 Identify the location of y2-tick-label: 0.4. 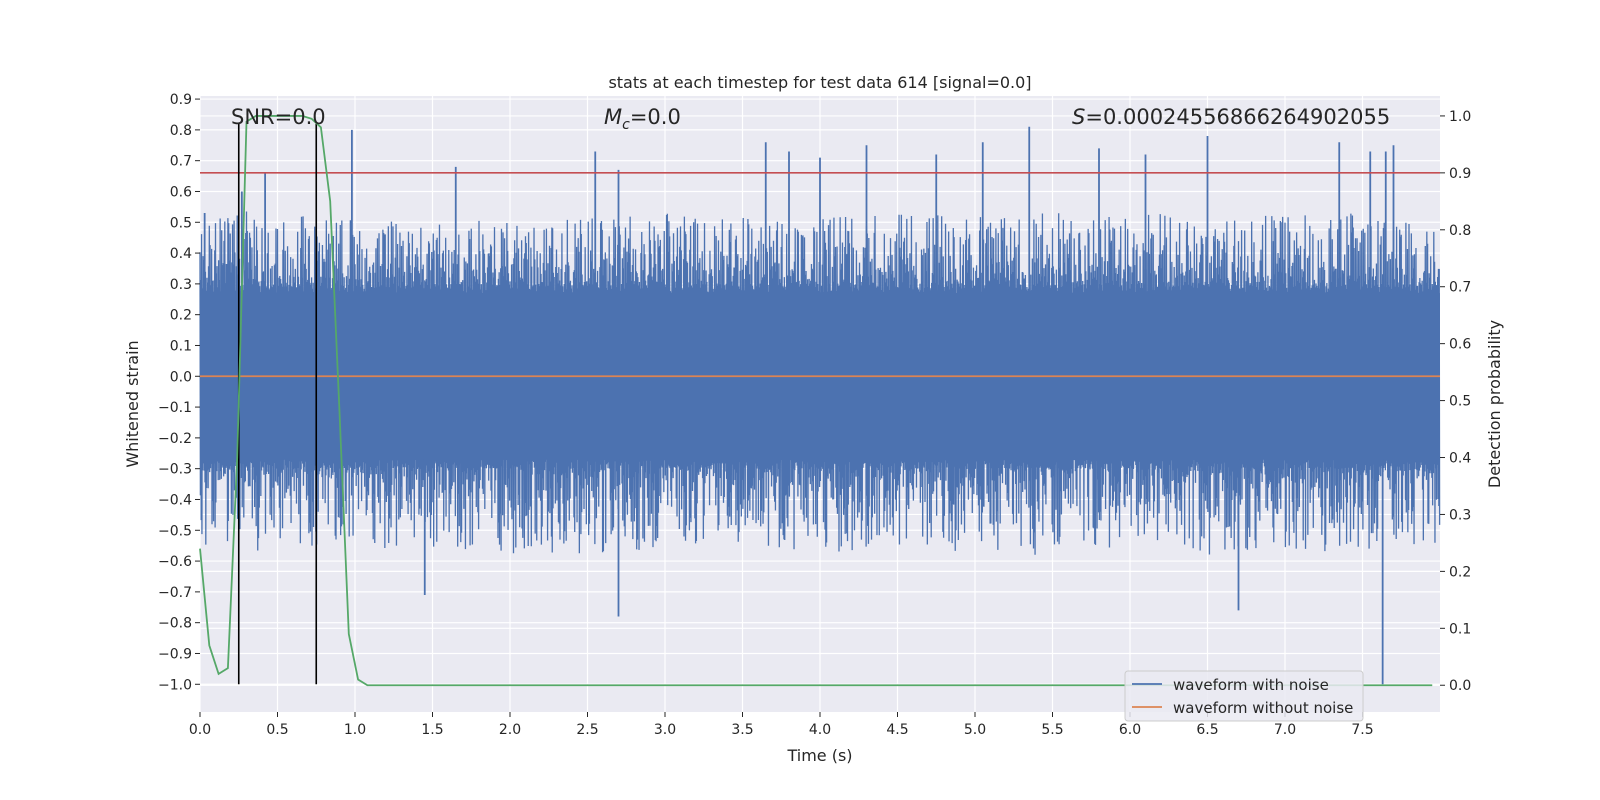
(1460, 459).